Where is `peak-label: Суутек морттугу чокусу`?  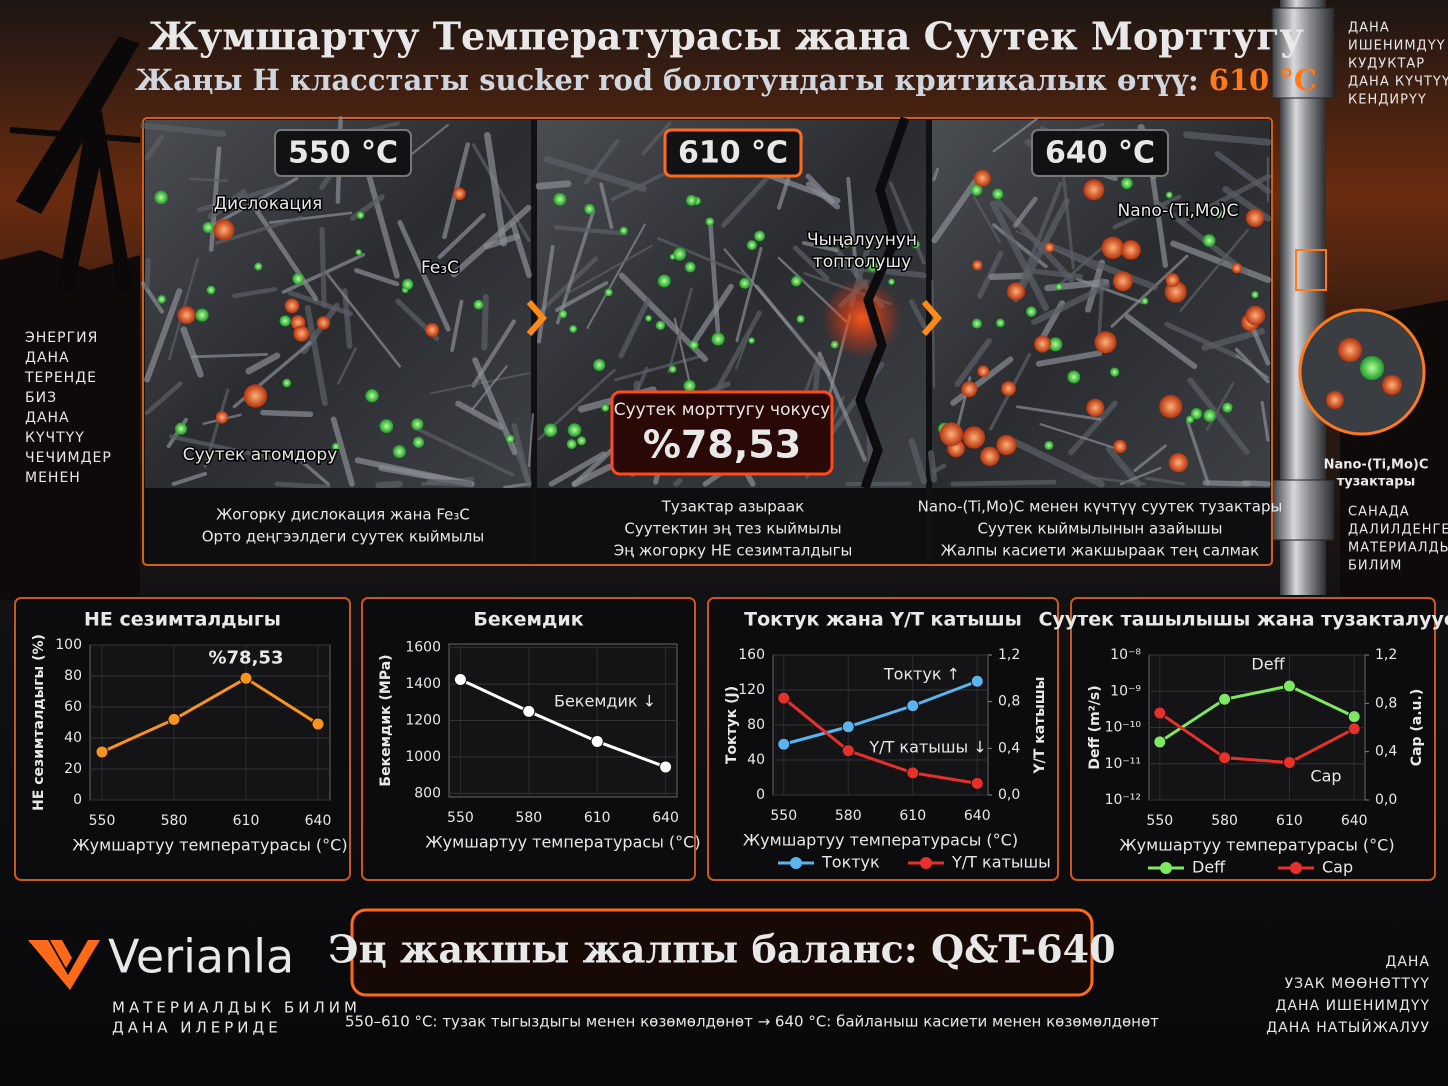 peak-label: Суутек морттугу чокусу is located at coordinates (722, 410).